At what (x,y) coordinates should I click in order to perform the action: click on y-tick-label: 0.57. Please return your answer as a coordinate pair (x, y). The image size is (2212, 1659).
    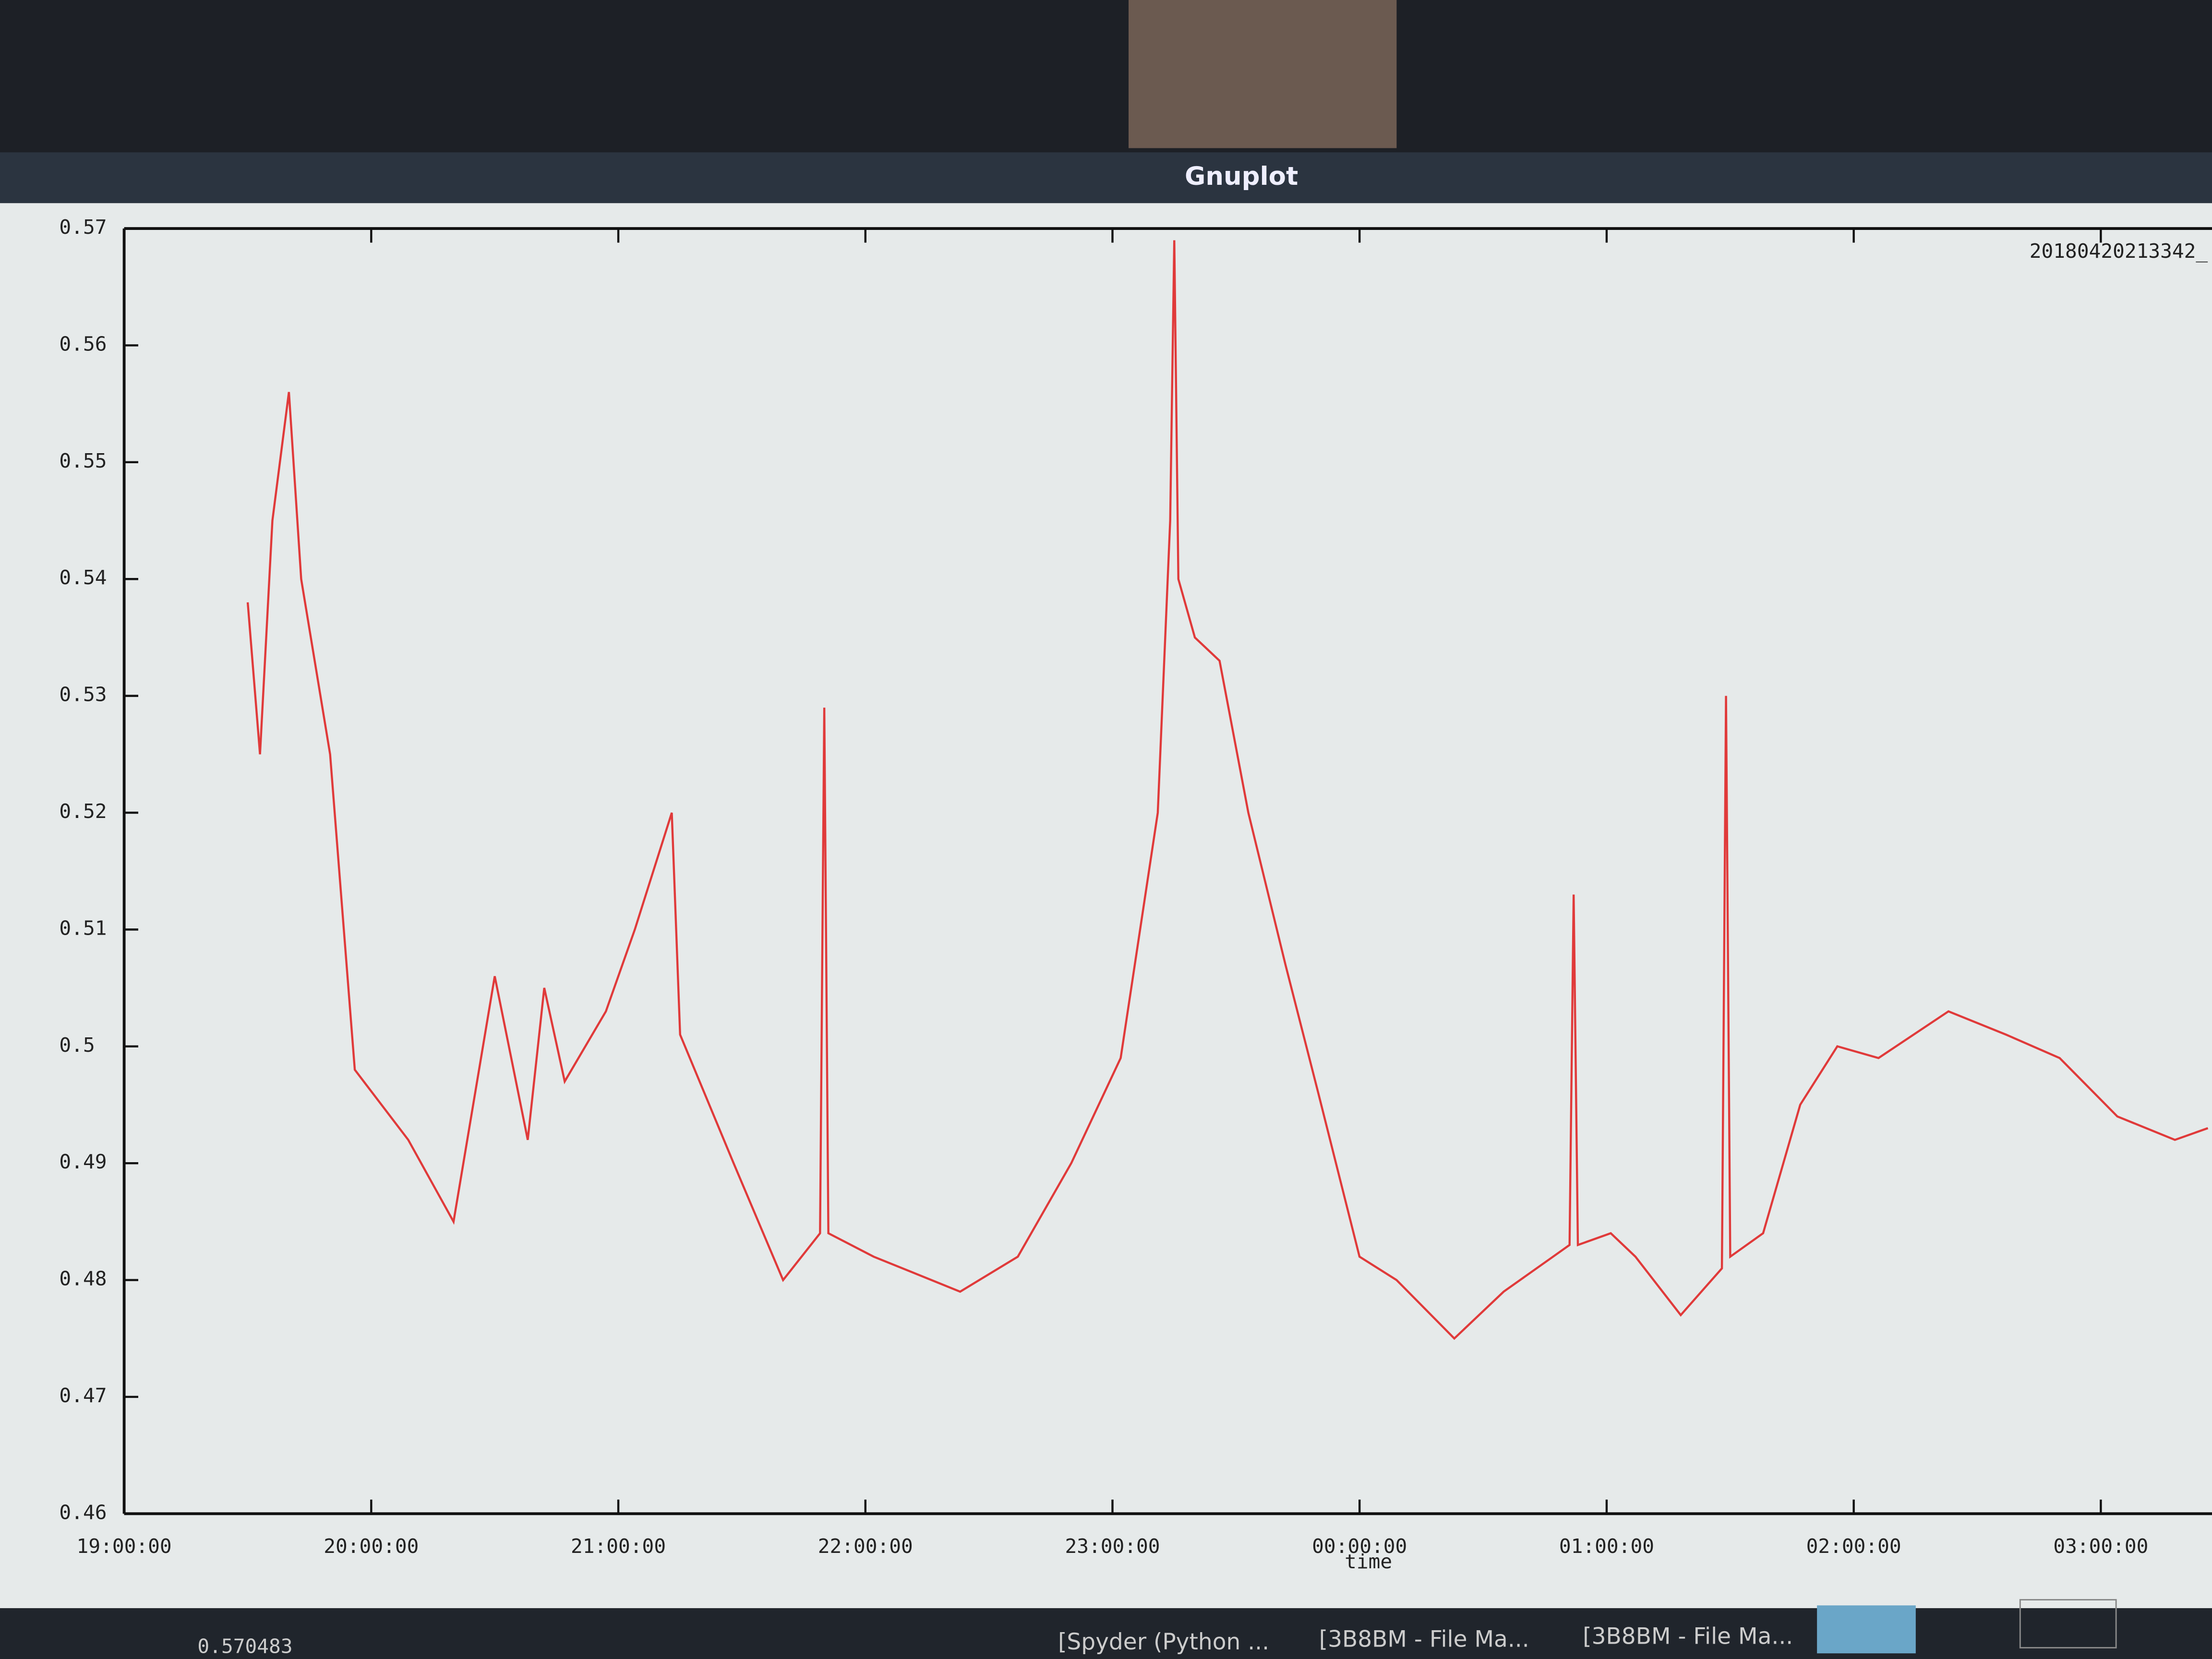
    Looking at the image, I should click on (83, 227).